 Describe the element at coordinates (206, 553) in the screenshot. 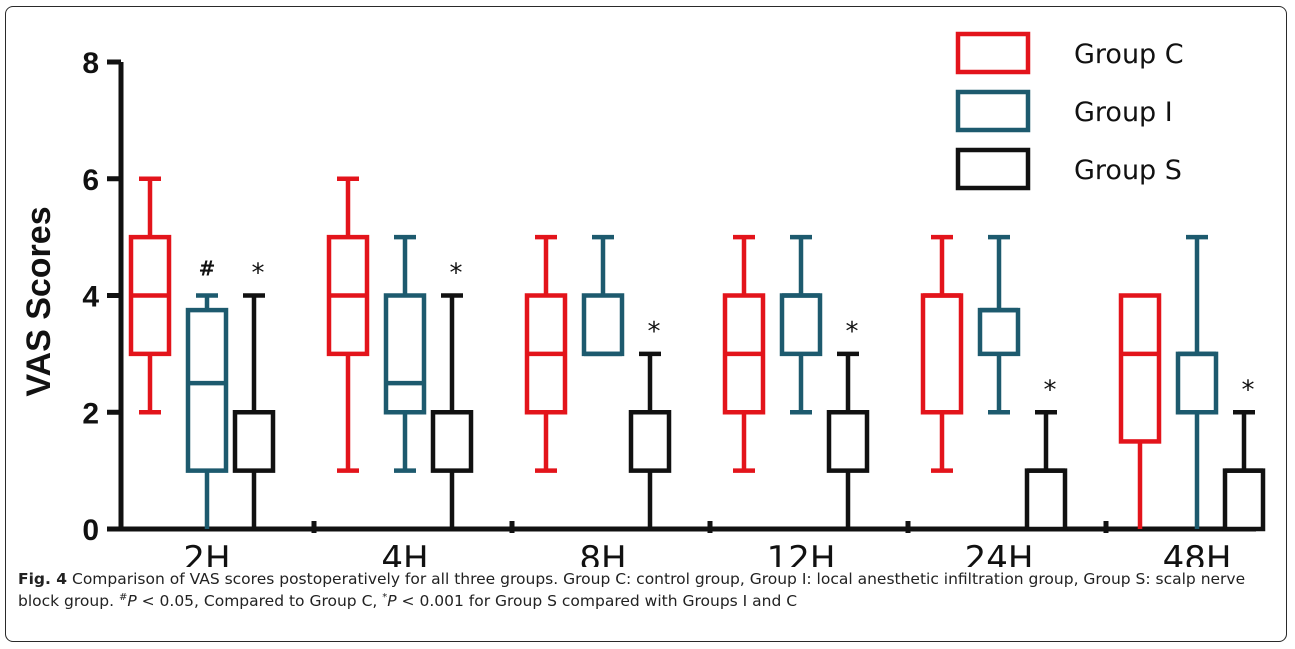

I see `x-category-label: 2H` at that location.